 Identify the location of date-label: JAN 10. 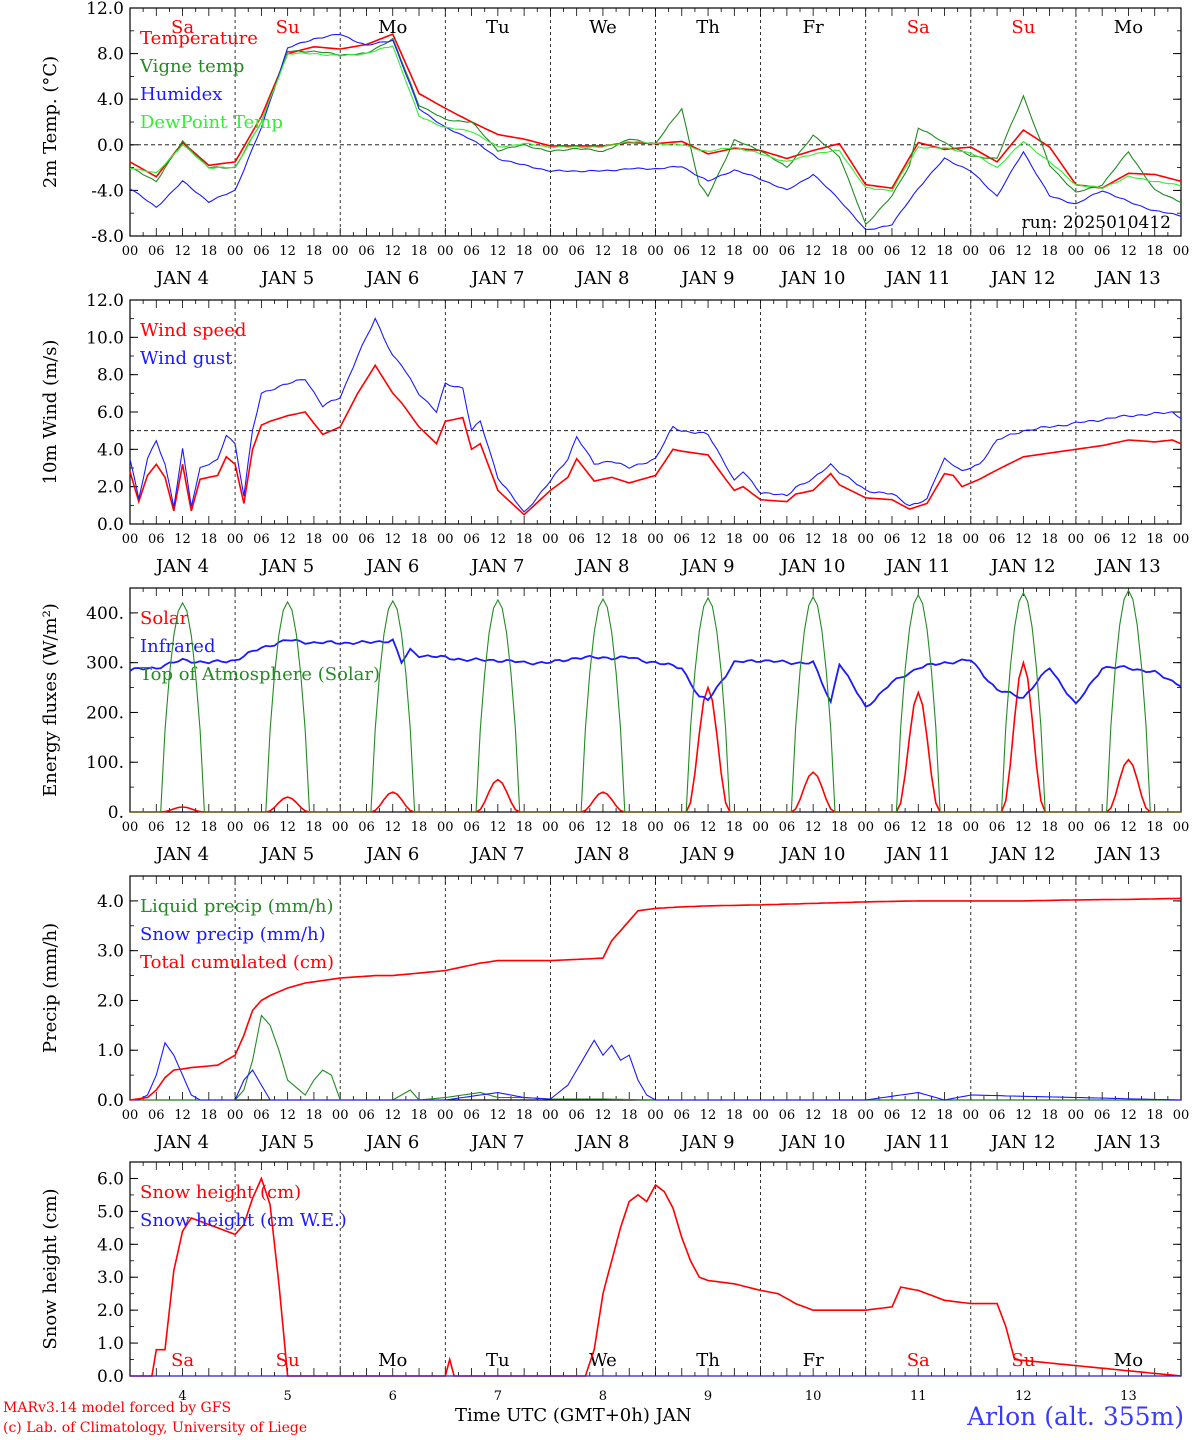
(812, 854).